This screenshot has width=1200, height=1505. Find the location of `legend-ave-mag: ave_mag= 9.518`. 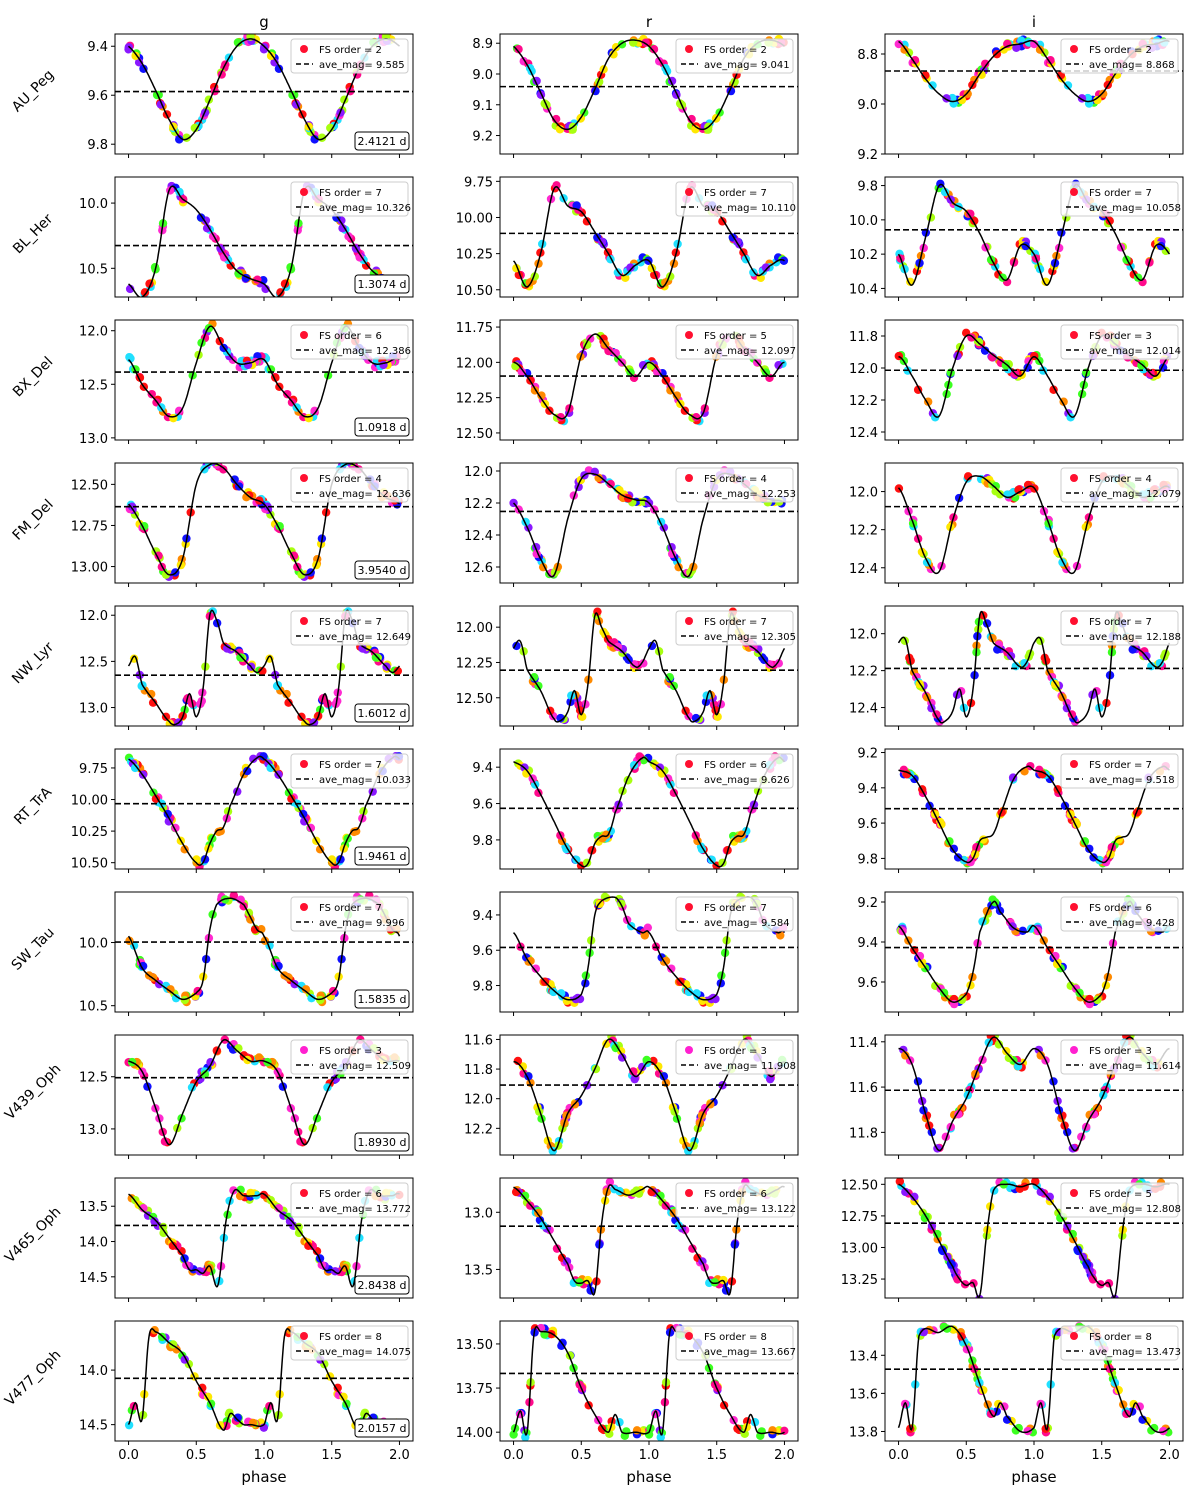

legend-ave-mag: ave_mag= 9.518 is located at coordinates (1132, 780).